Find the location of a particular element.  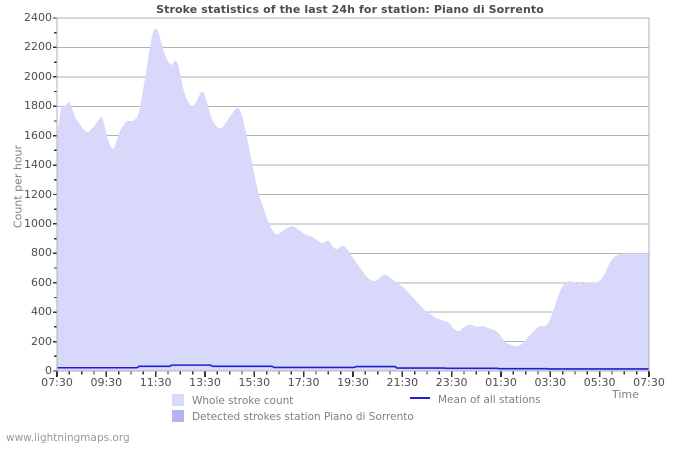

x-tick-label: 17:30 is located at coordinates (303, 382).